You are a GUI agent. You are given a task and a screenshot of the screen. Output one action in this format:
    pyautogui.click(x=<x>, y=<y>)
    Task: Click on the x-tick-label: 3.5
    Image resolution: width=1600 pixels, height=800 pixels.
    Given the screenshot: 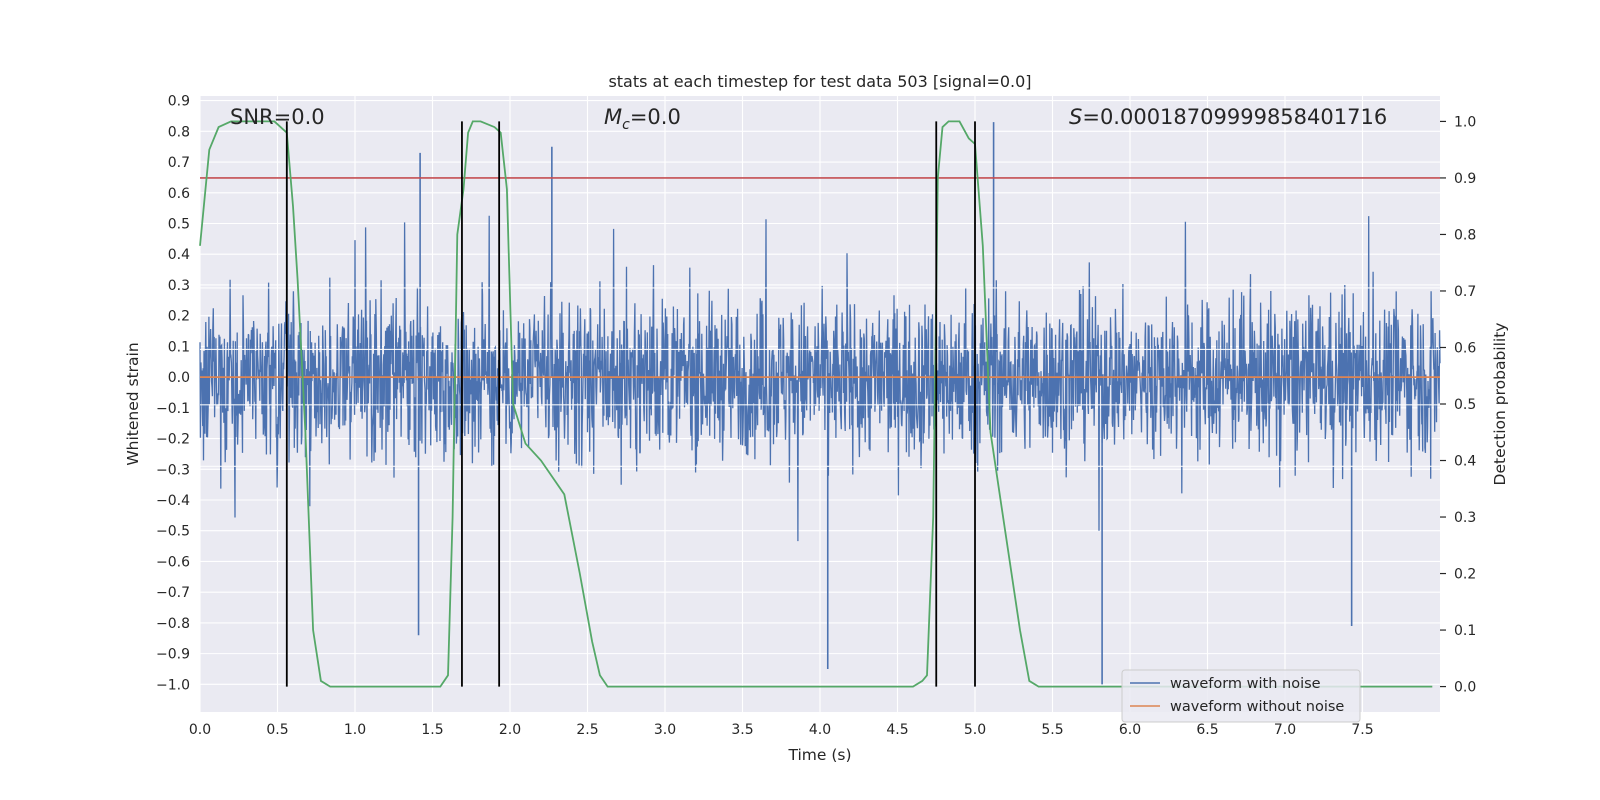 What is the action you would take?
    pyautogui.click(x=742, y=730)
    